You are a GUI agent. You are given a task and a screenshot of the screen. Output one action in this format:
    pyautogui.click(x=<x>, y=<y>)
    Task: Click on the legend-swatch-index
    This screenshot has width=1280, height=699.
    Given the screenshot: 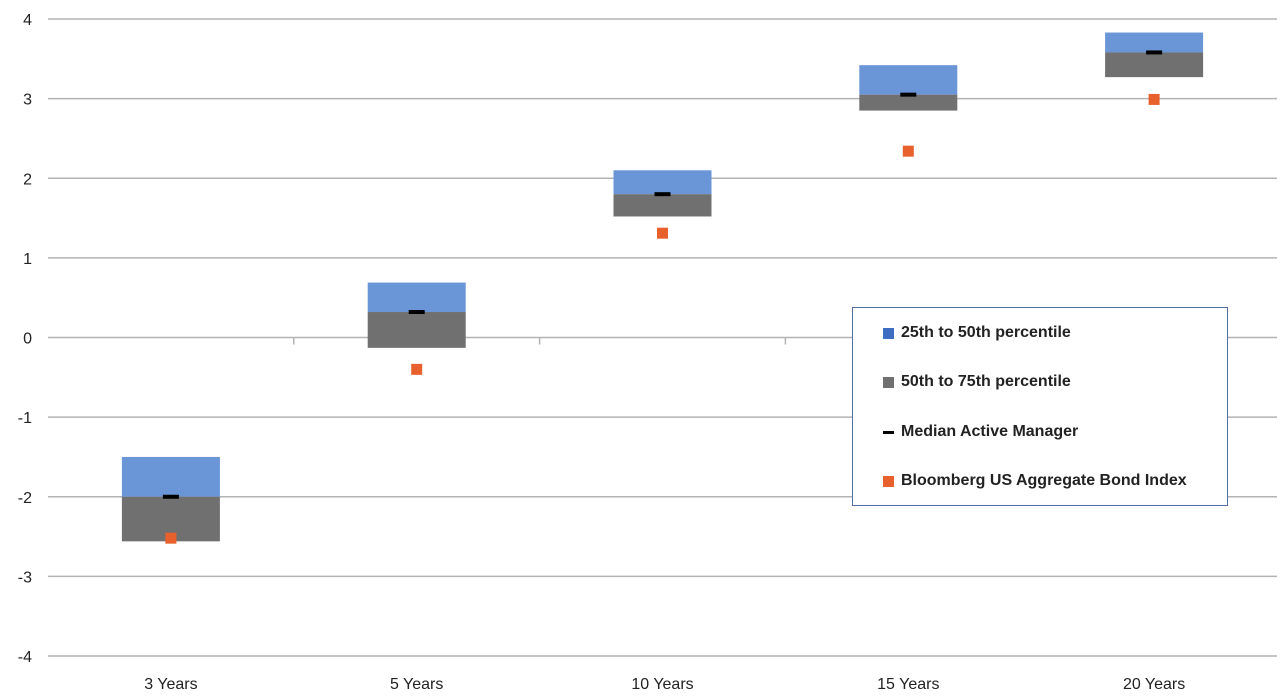 What is the action you would take?
    pyautogui.click(x=888, y=481)
    